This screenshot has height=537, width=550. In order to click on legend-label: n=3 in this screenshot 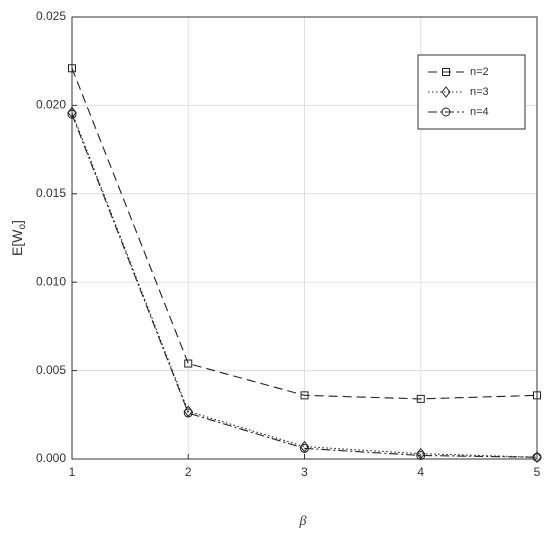, I will do `click(479, 92)`.